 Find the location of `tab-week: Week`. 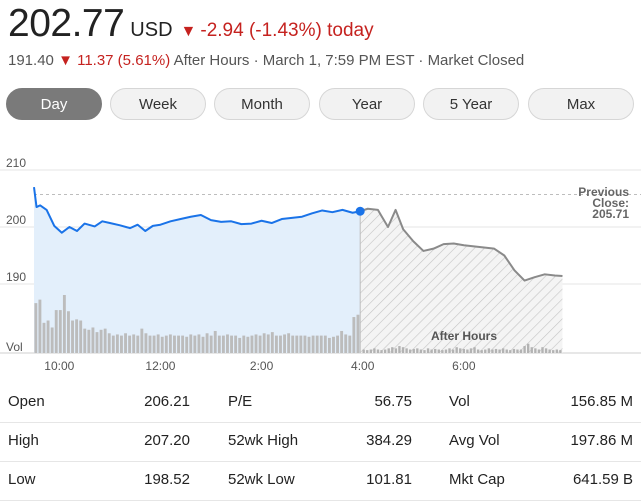

tab-week: Week is located at coordinates (158, 104).